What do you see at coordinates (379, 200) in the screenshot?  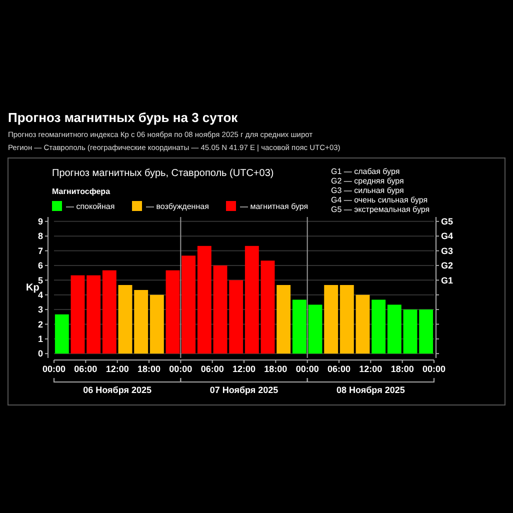 I see `text: G4 — очень сильная буря` at bounding box center [379, 200].